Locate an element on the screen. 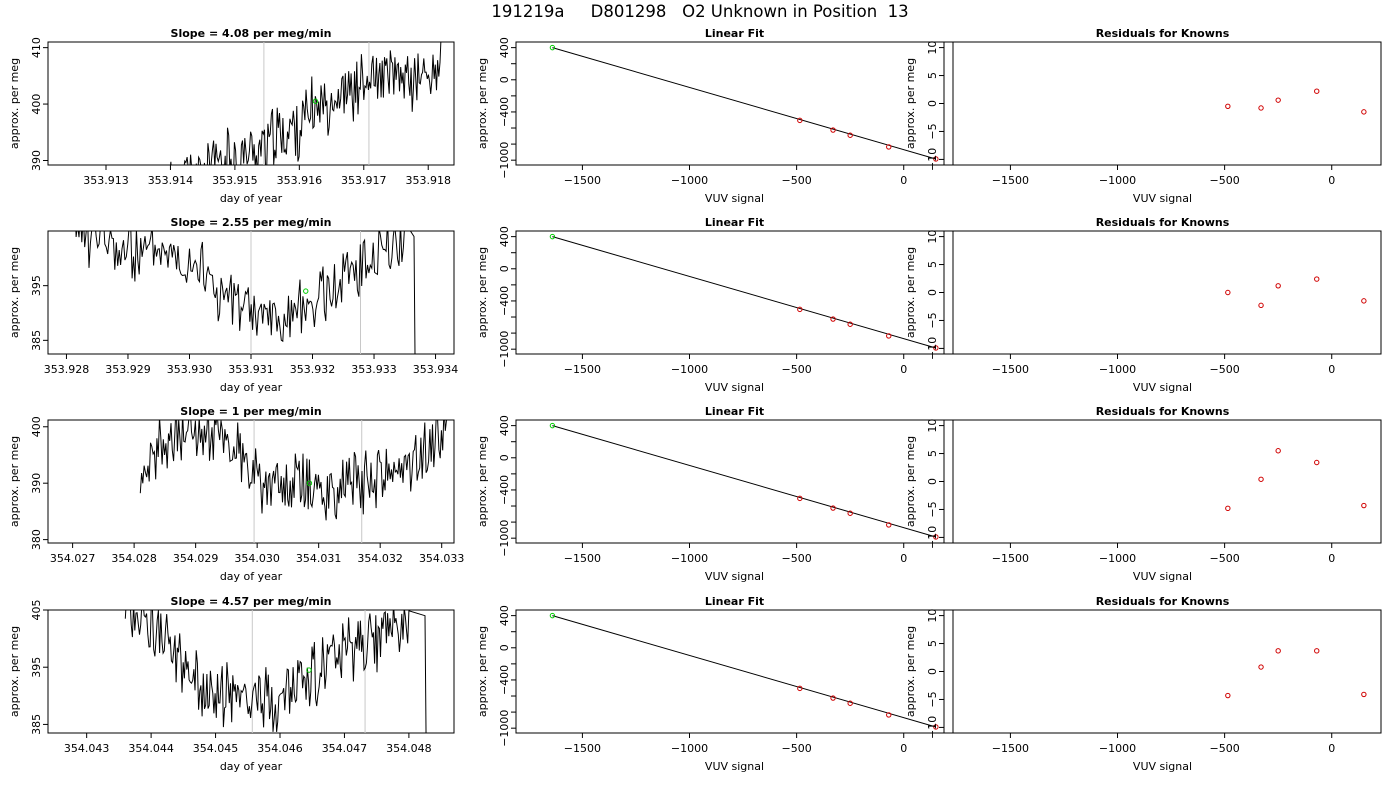  x-tick-label: 354.027 is located at coordinates (73, 558).